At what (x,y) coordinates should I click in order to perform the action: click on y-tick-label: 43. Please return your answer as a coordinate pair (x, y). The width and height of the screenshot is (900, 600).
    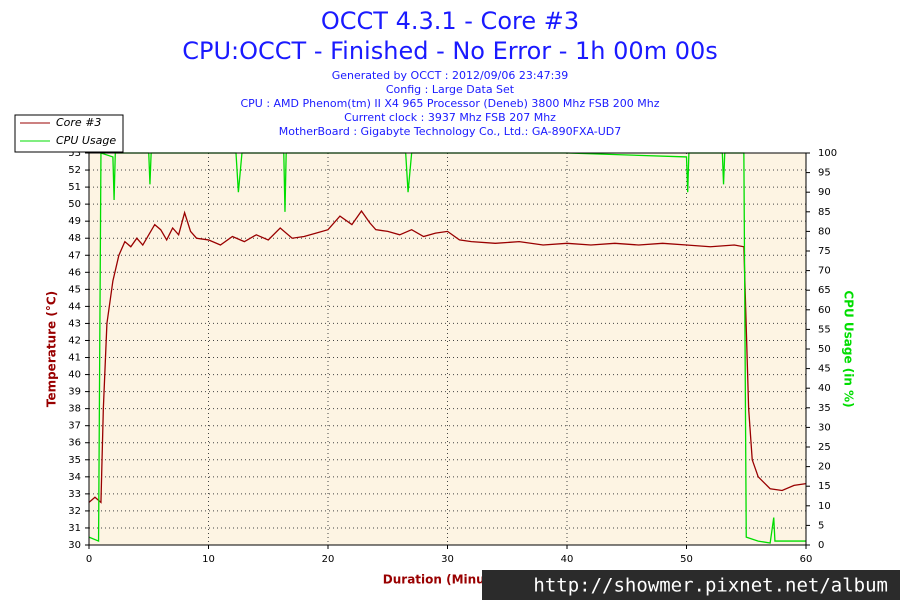
    Looking at the image, I should click on (74, 323).